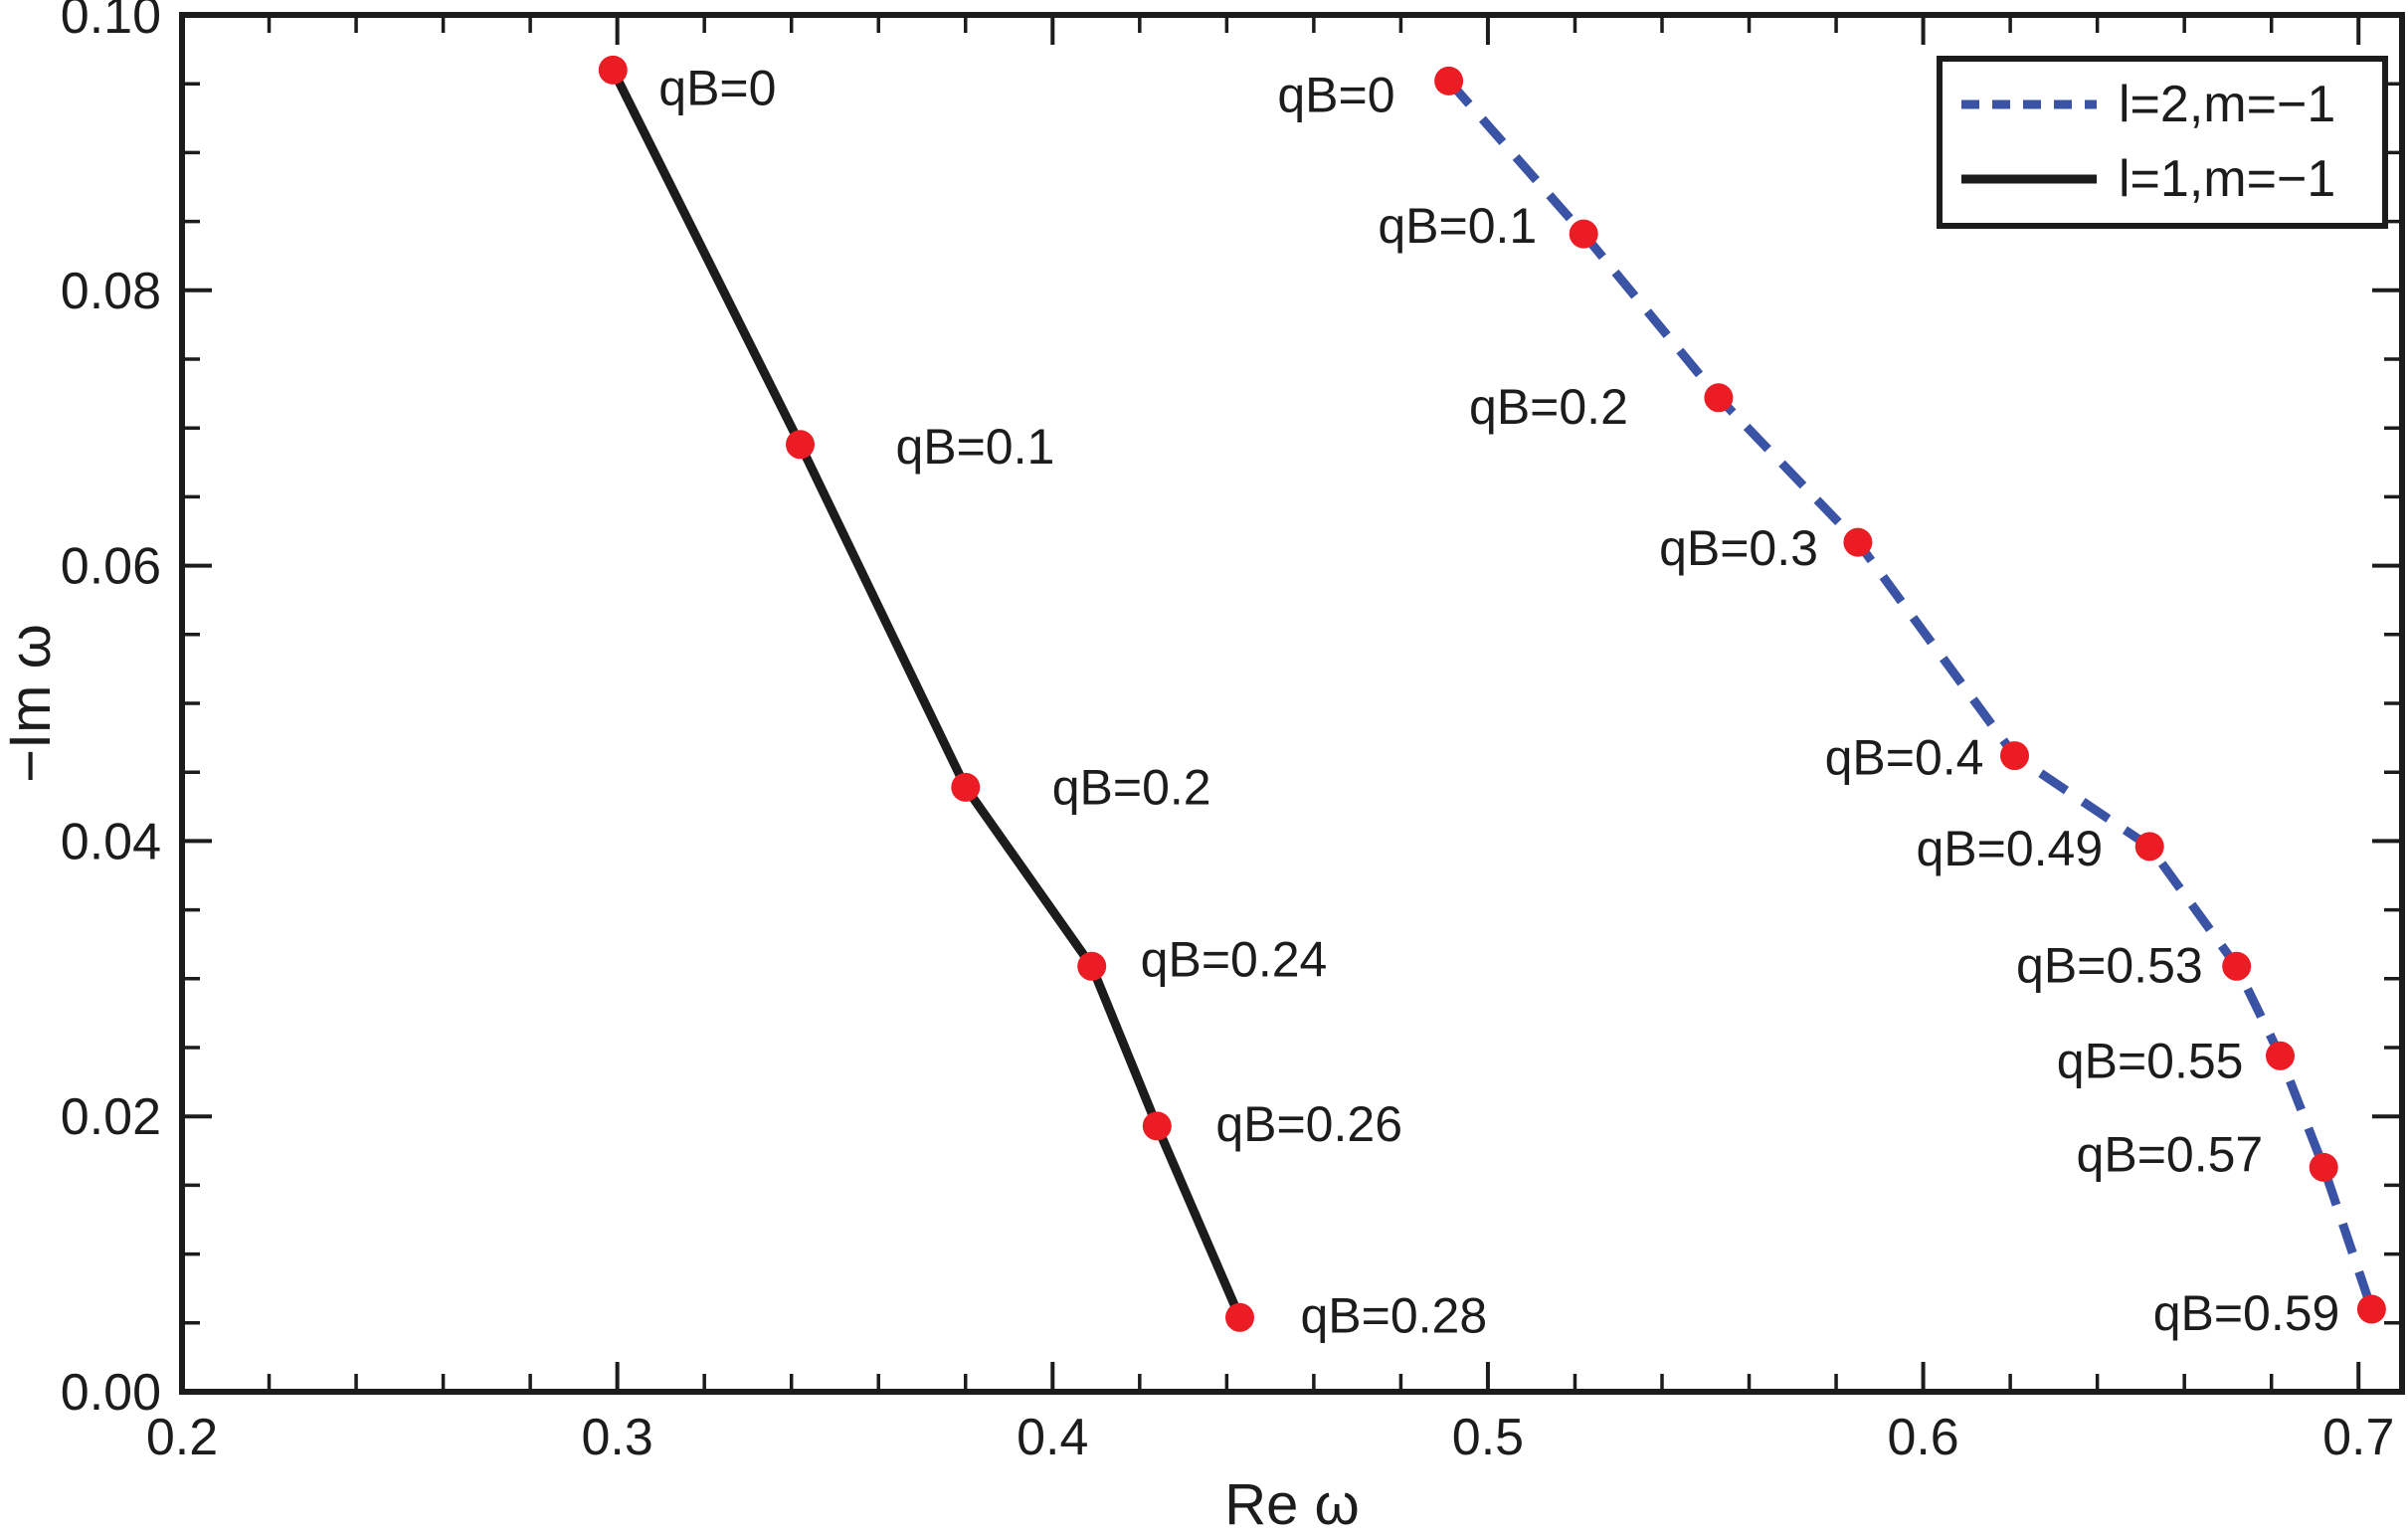 The height and width of the screenshot is (1538, 2408). Describe the element at coordinates (1923, 1437) in the screenshot. I see `x-tick-label: 0.6` at that location.